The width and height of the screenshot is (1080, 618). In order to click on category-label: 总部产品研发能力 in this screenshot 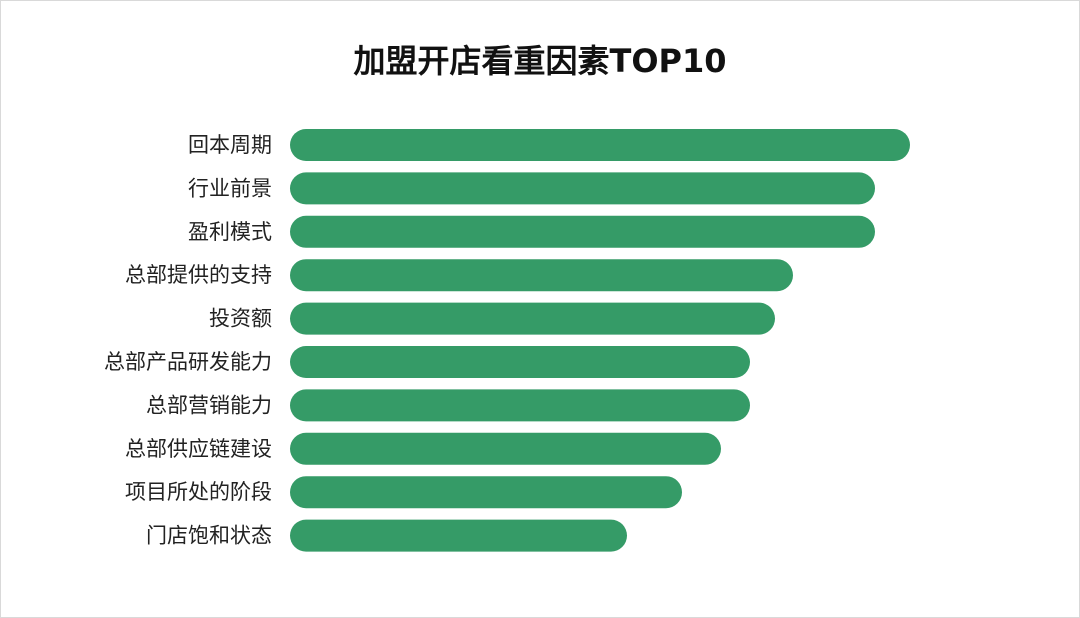, I will do `click(188, 362)`.